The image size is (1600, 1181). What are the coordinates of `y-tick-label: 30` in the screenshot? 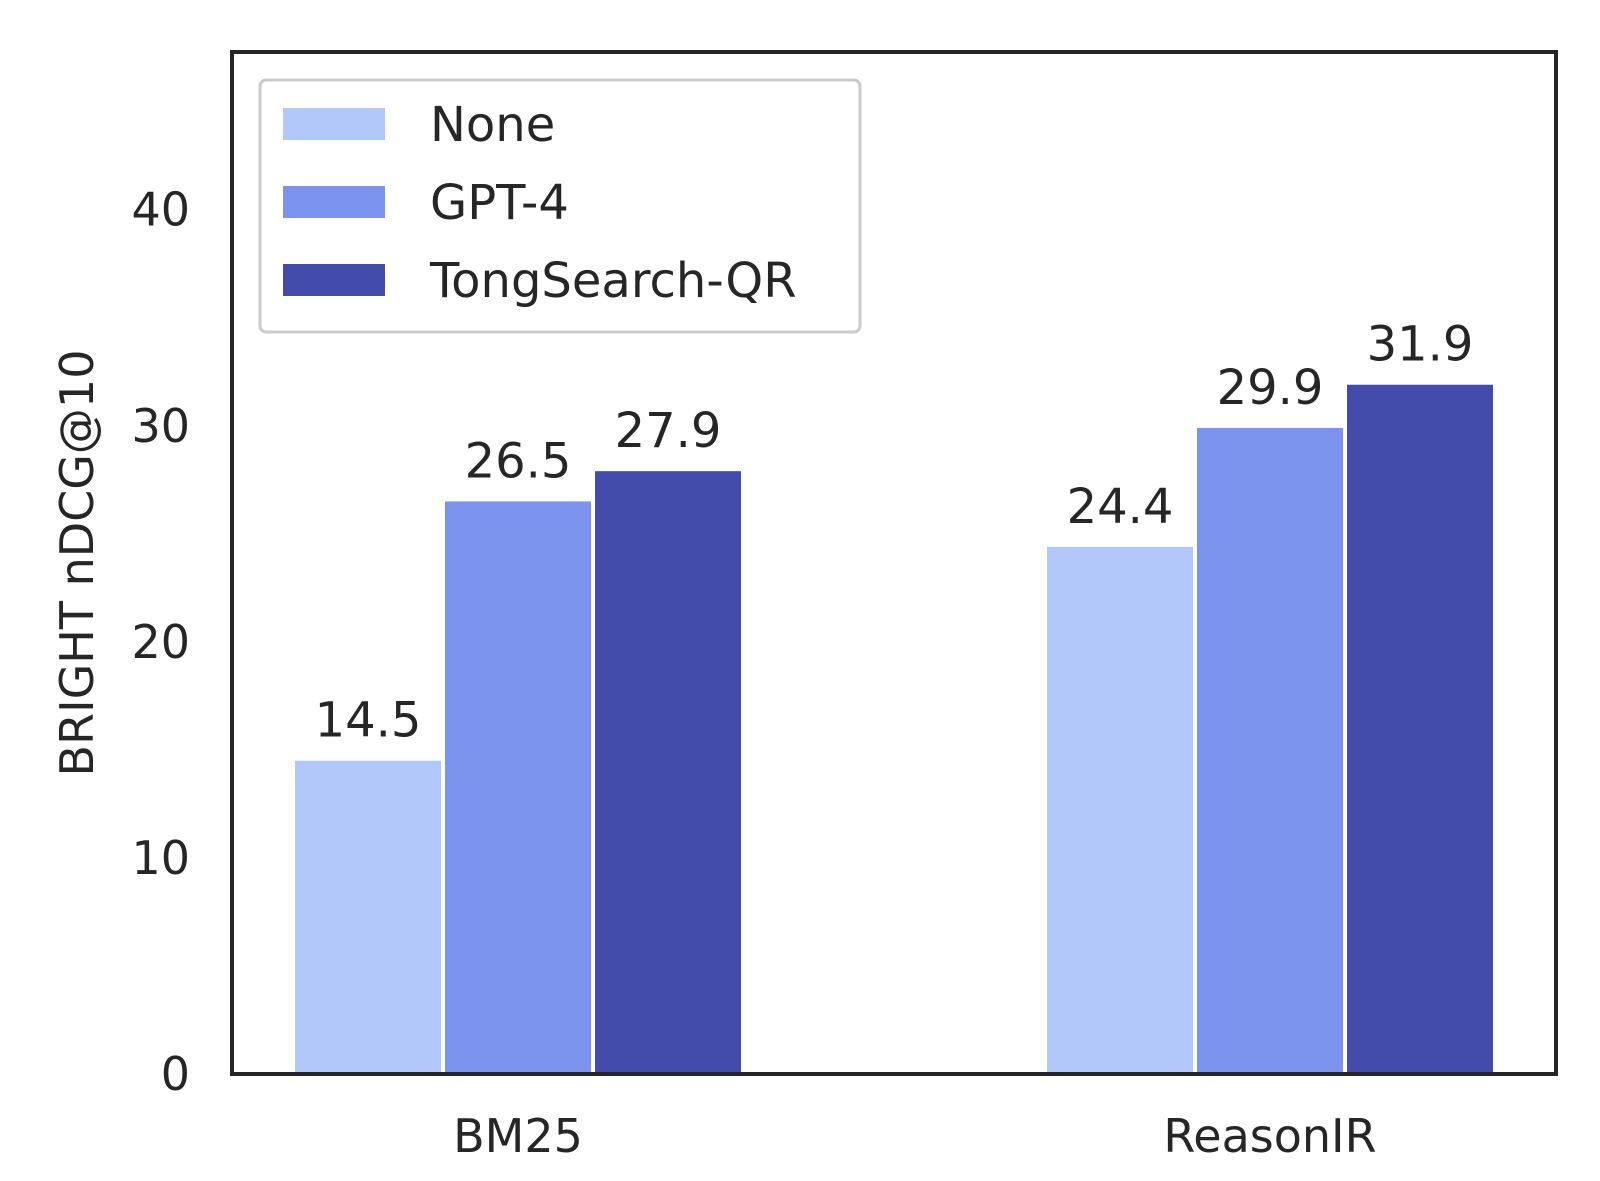 It's located at (160, 426).